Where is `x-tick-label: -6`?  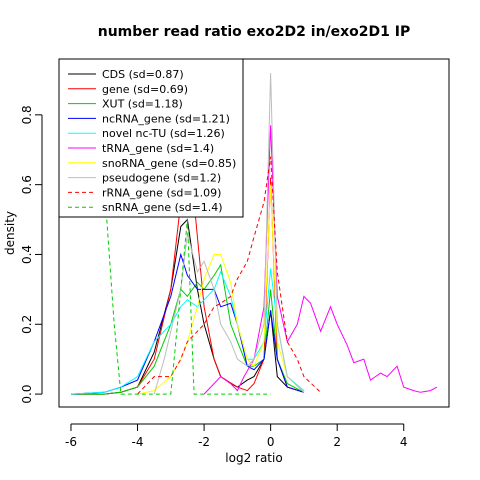
x-tick-label: -6 is located at coordinates (71, 442).